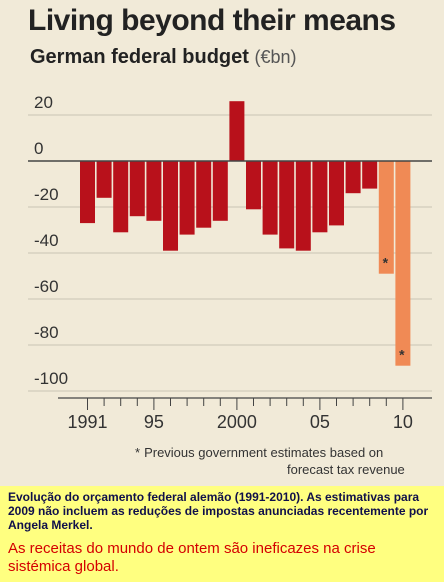 This screenshot has height=582, width=444. What do you see at coordinates (51, 378) in the screenshot?
I see `y-tick-label: -100` at bounding box center [51, 378].